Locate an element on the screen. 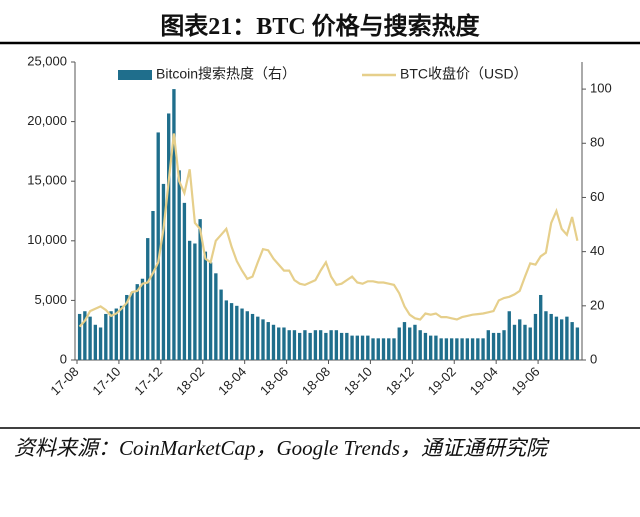 This screenshot has height=517, width=640. x-tick-label: 17-12 is located at coordinates (148, 381).